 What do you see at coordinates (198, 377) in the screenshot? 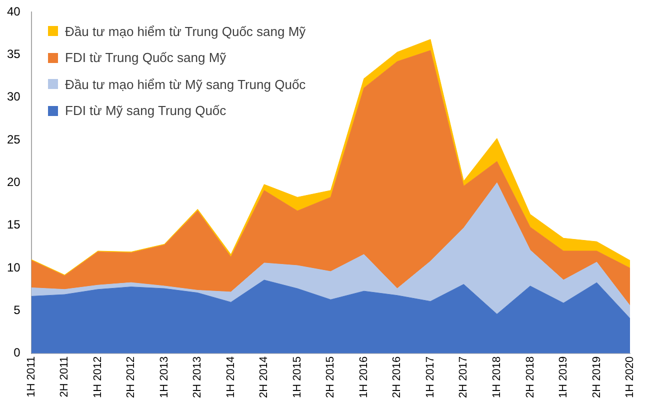
I see `x-tick-label: 2H 2013` at bounding box center [198, 377].